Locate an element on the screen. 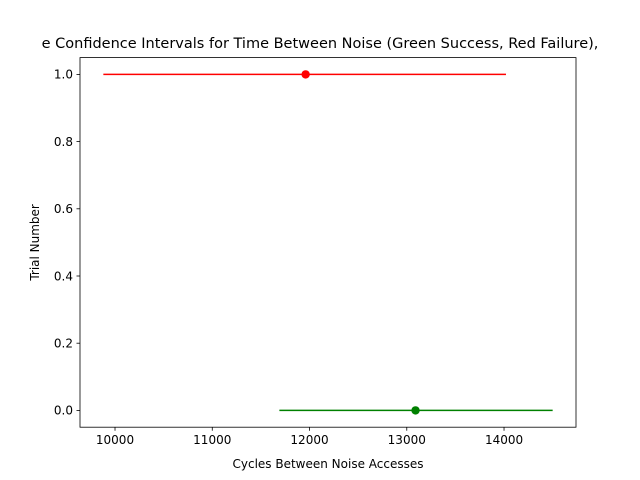 The height and width of the screenshot is (480, 640). x-axis-ticks: 10000 11000 12000 13000 14000 is located at coordinates (309, 437).